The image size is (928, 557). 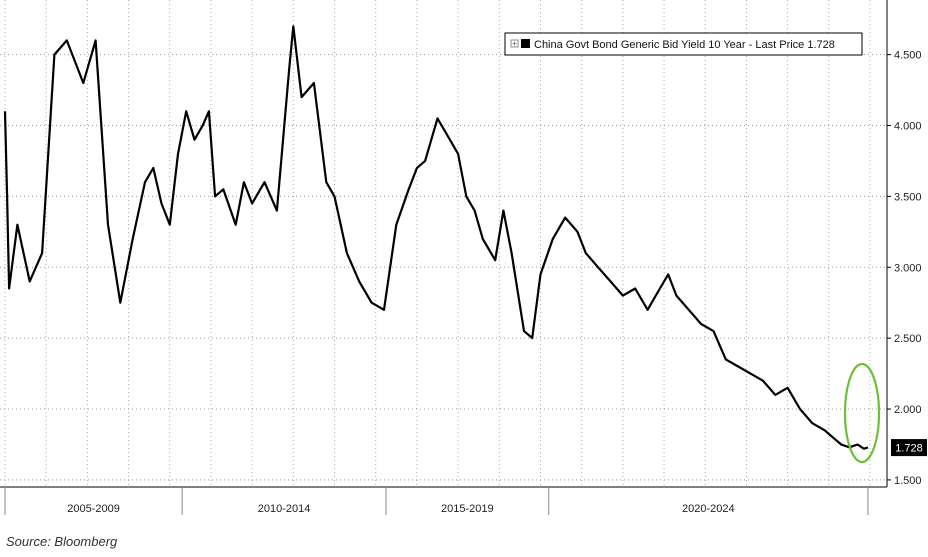 I want to click on x-period-label: 2005-2009, so click(x=93, y=509).